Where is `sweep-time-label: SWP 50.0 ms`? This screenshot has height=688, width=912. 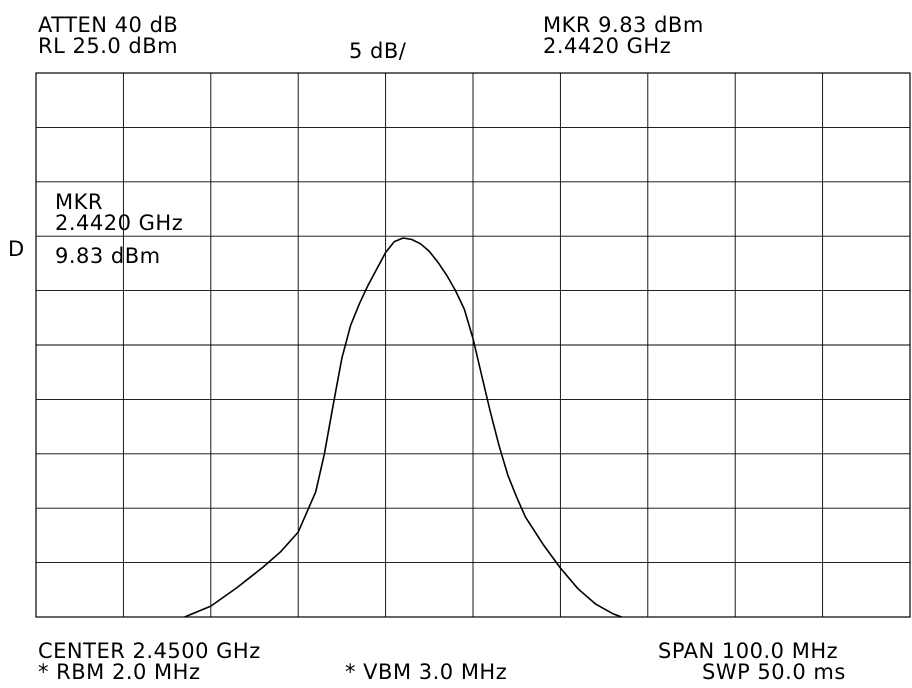
sweep-time-label: SWP 50.0 ms is located at coordinates (774, 672).